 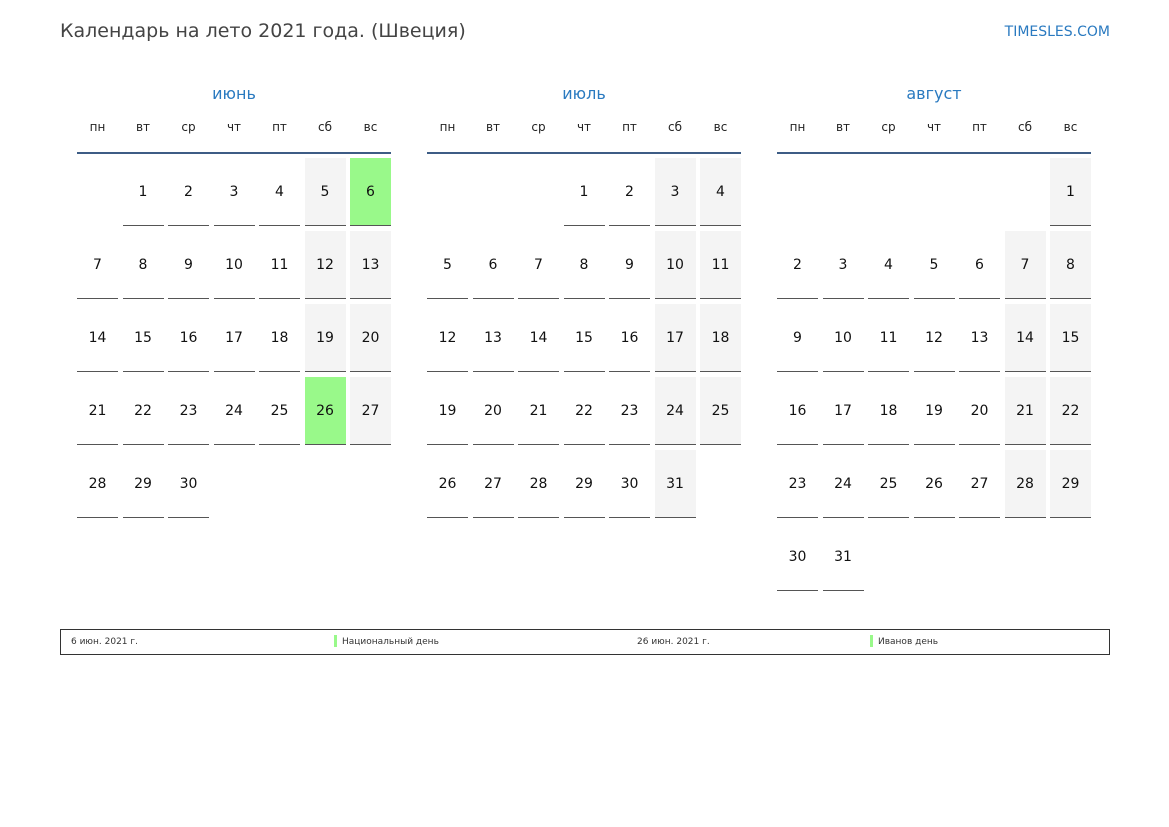 I want to click on weekday-label: сб, so click(x=325, y=127).